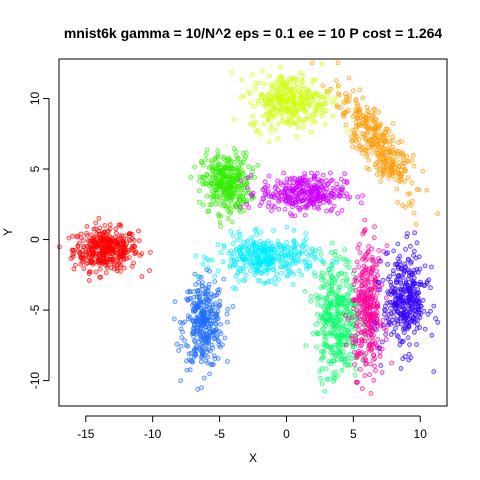  I want to click on x-tick-label: -15, so click(86, 434).